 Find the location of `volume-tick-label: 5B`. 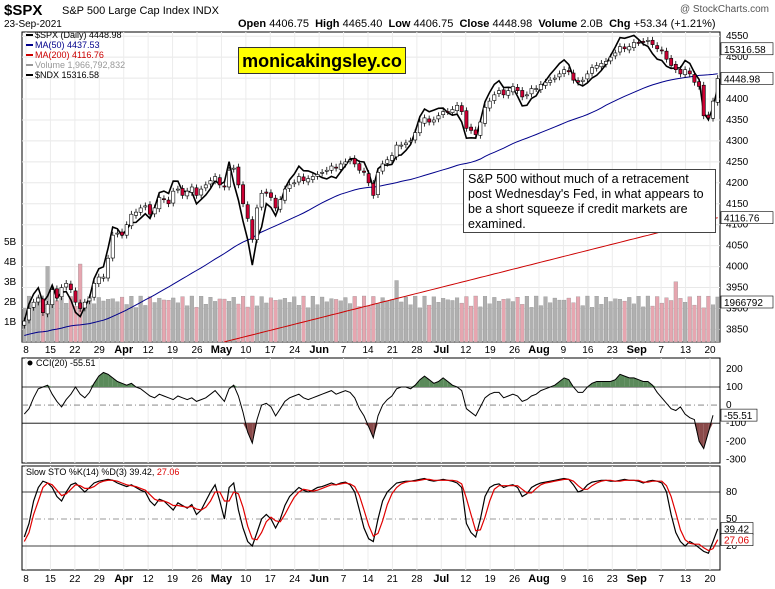

volume-tick-label: 5B is located at coordinates (10, 242).